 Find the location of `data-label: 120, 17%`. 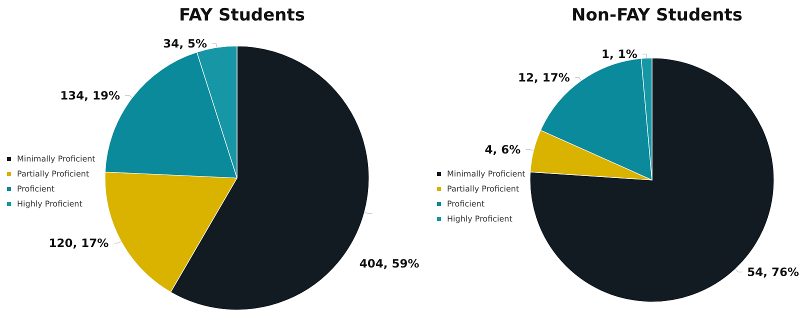

data-label: 120, 17% is located at coordinates (79, 243).